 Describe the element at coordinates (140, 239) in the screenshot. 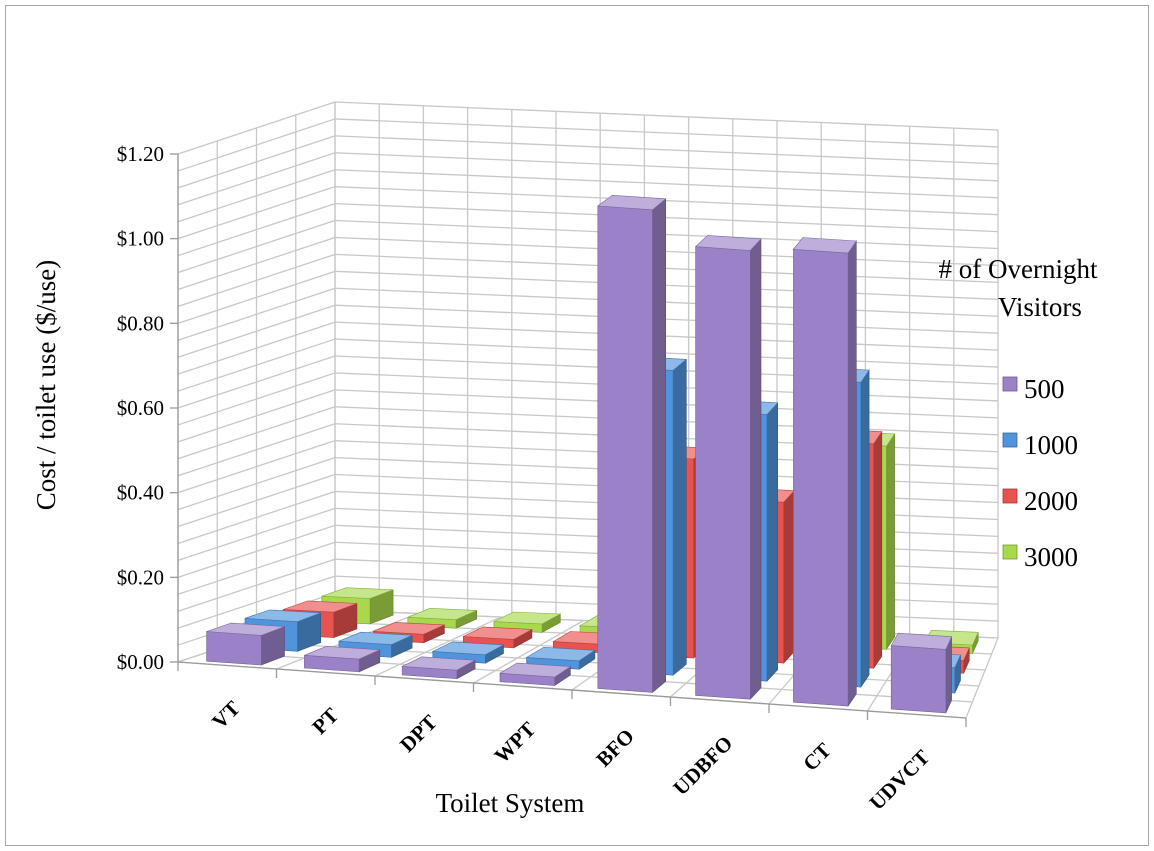

I see `y-tick-label: $1.00` at that location.